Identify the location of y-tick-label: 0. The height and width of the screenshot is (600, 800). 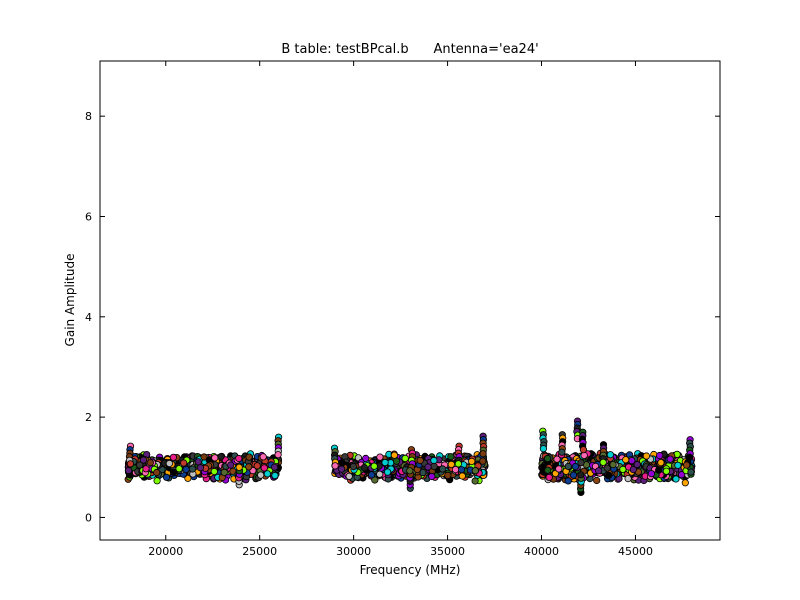
(88, 517).